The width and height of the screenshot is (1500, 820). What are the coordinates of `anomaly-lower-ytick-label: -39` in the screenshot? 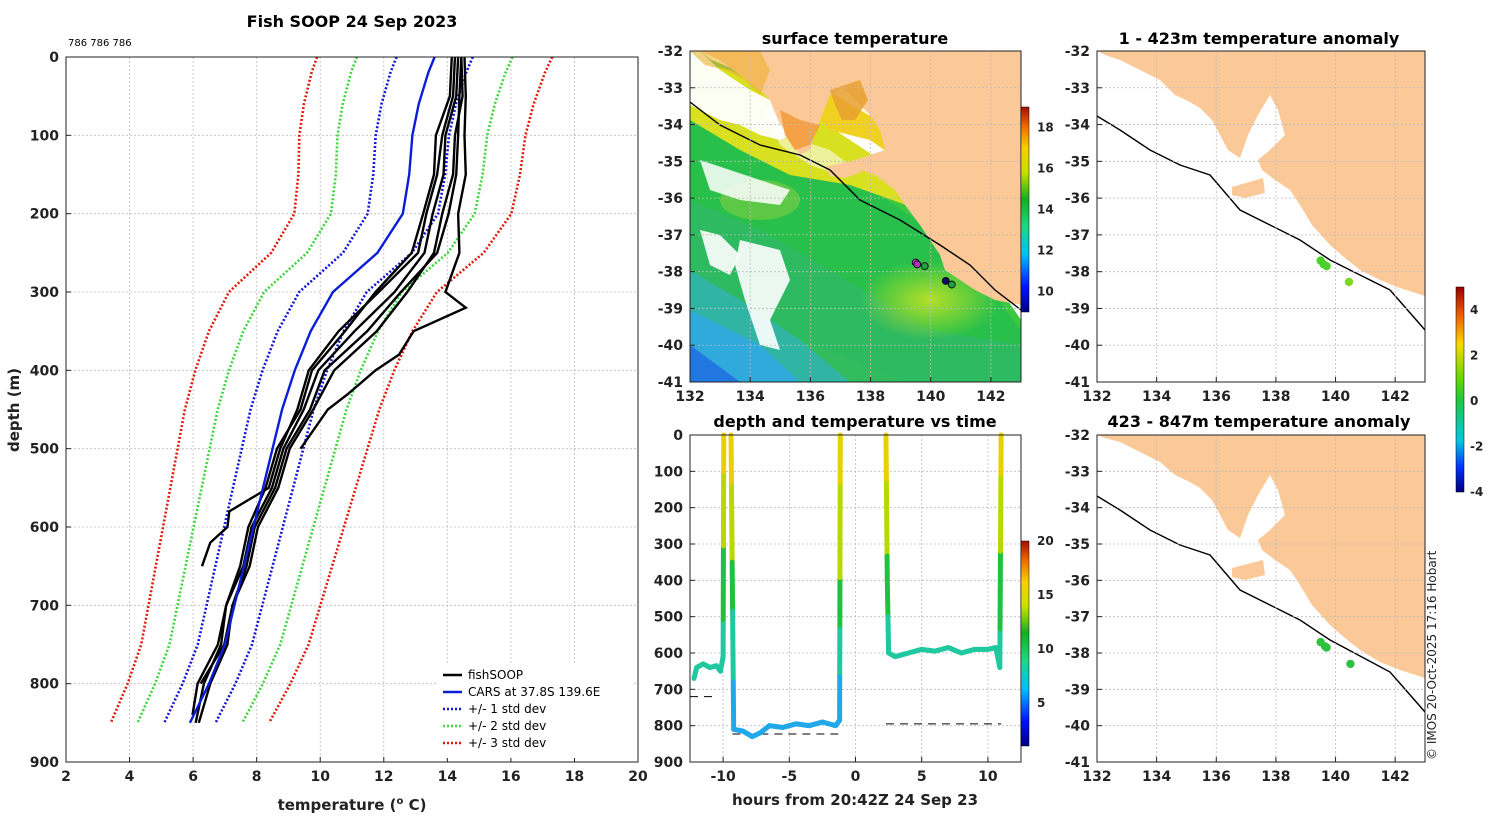 It's located at (1077, 690).